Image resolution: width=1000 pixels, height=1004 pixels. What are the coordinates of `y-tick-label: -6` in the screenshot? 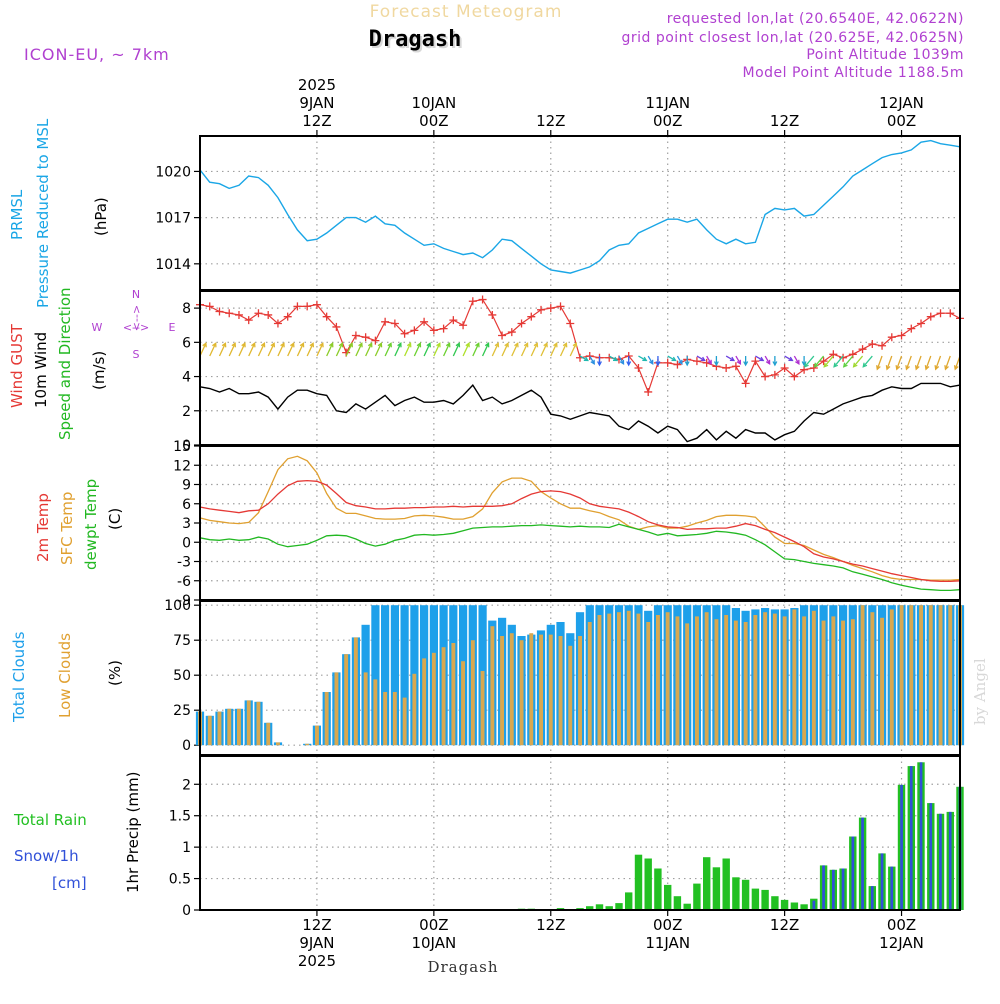 It's located at (184, 582).